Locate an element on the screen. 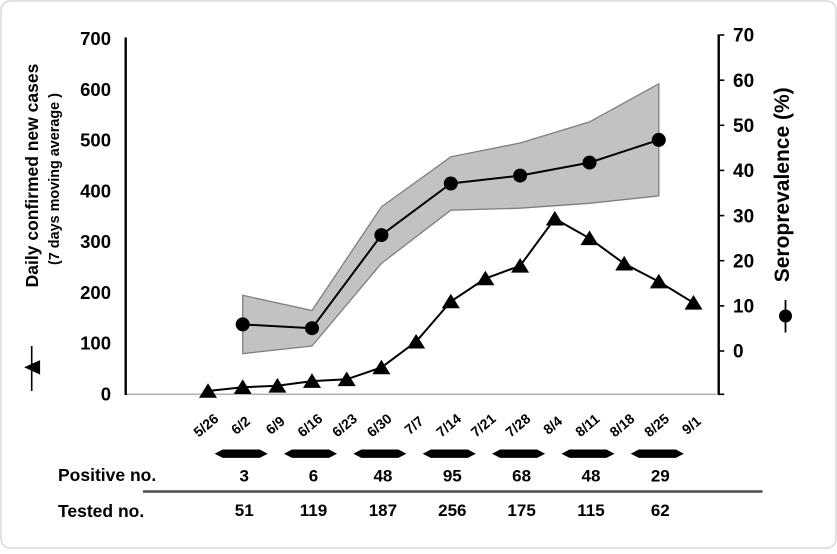  svg-text: 51 is located at coordinates (244, 510).